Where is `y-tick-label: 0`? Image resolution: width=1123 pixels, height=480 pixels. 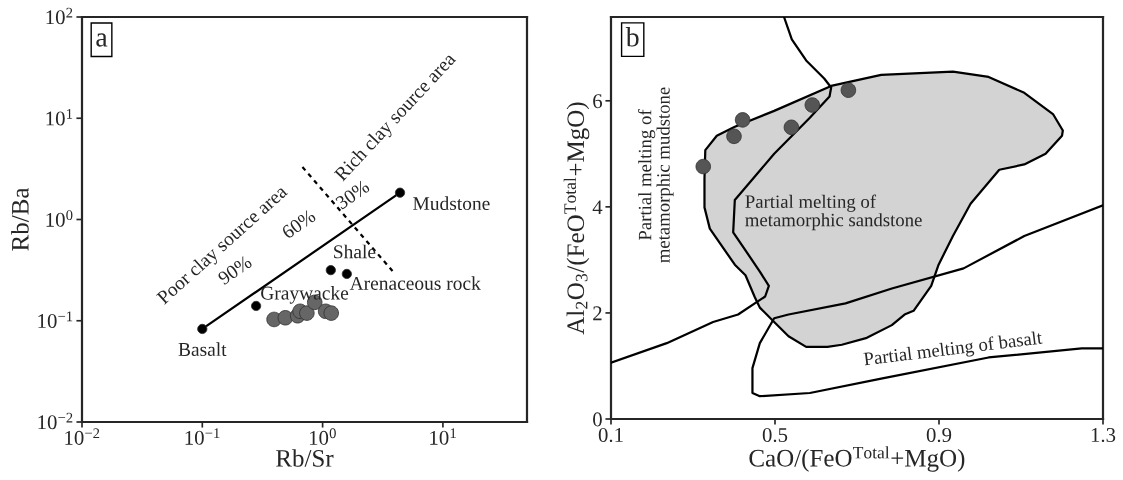
y-tick-label: 0 is located at coordinates (597, 419).